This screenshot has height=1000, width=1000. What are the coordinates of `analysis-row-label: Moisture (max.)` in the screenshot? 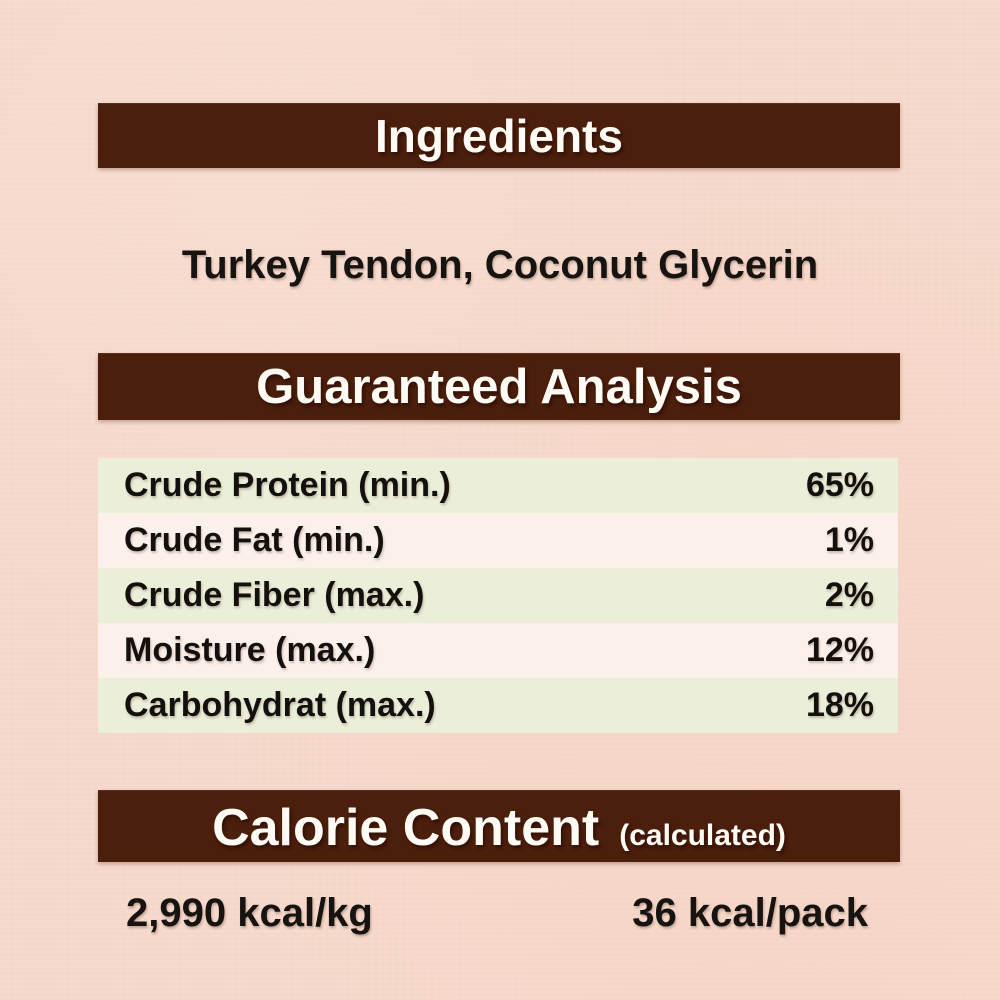 It's located at (250, 650).